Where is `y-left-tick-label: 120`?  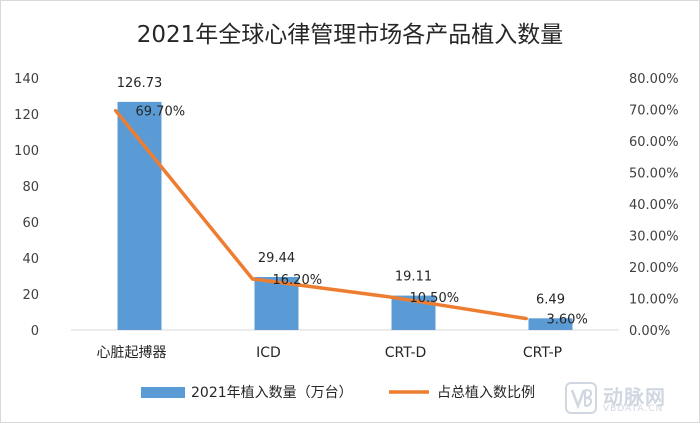
y-left-tick-label: 120 is located at coordinates (26, 115).